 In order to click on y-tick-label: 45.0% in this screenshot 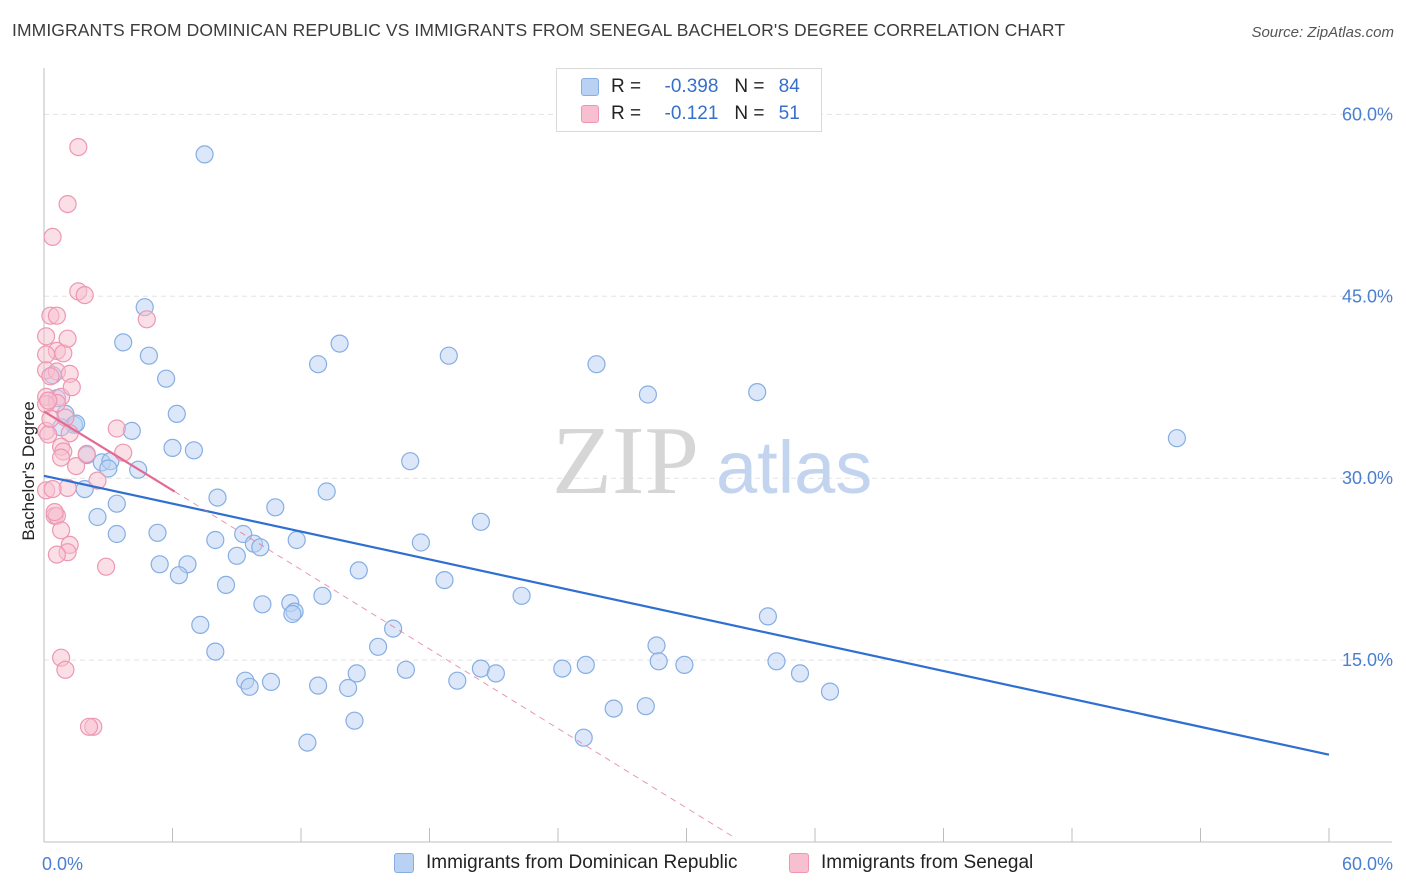, I will do `click(1367, 296)`.